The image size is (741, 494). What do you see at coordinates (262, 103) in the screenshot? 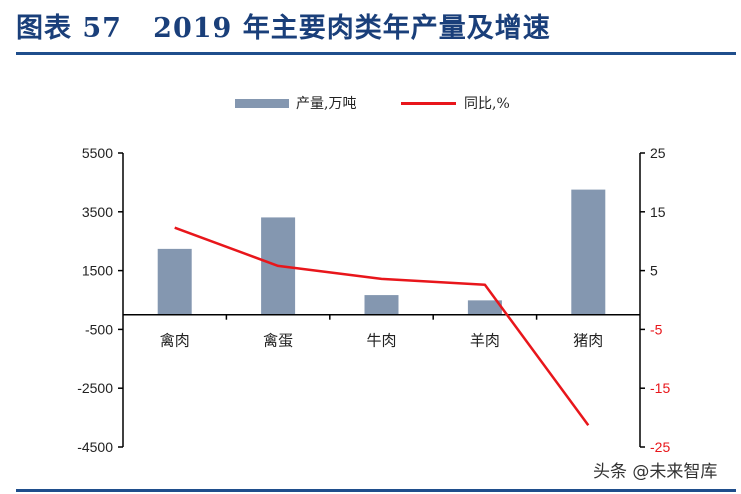
I see `legend-bar-swatch` at bounding box center [262, 103].